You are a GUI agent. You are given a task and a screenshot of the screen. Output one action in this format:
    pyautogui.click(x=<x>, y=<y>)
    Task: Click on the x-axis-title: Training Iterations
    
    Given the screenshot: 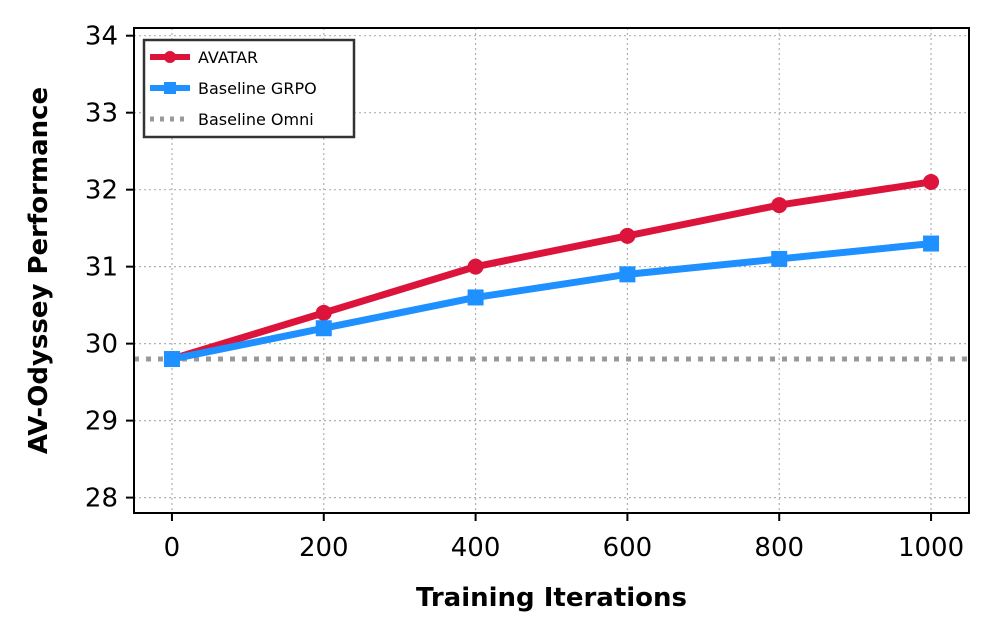 What is the action you would take?
    pyautogui.click(x=551, y=598)
    